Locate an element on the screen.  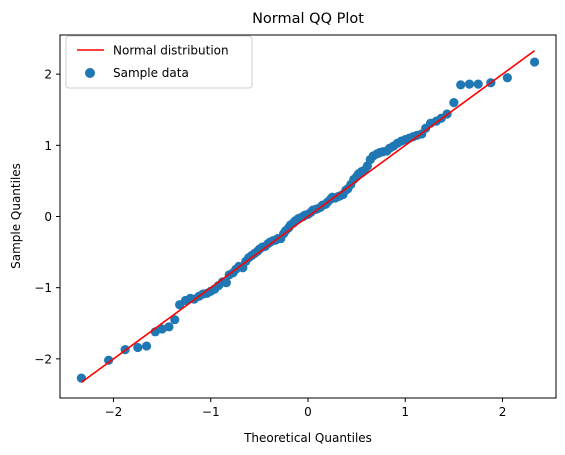
legend: Normal distribution Sample data is located at coordinates (159, 62).